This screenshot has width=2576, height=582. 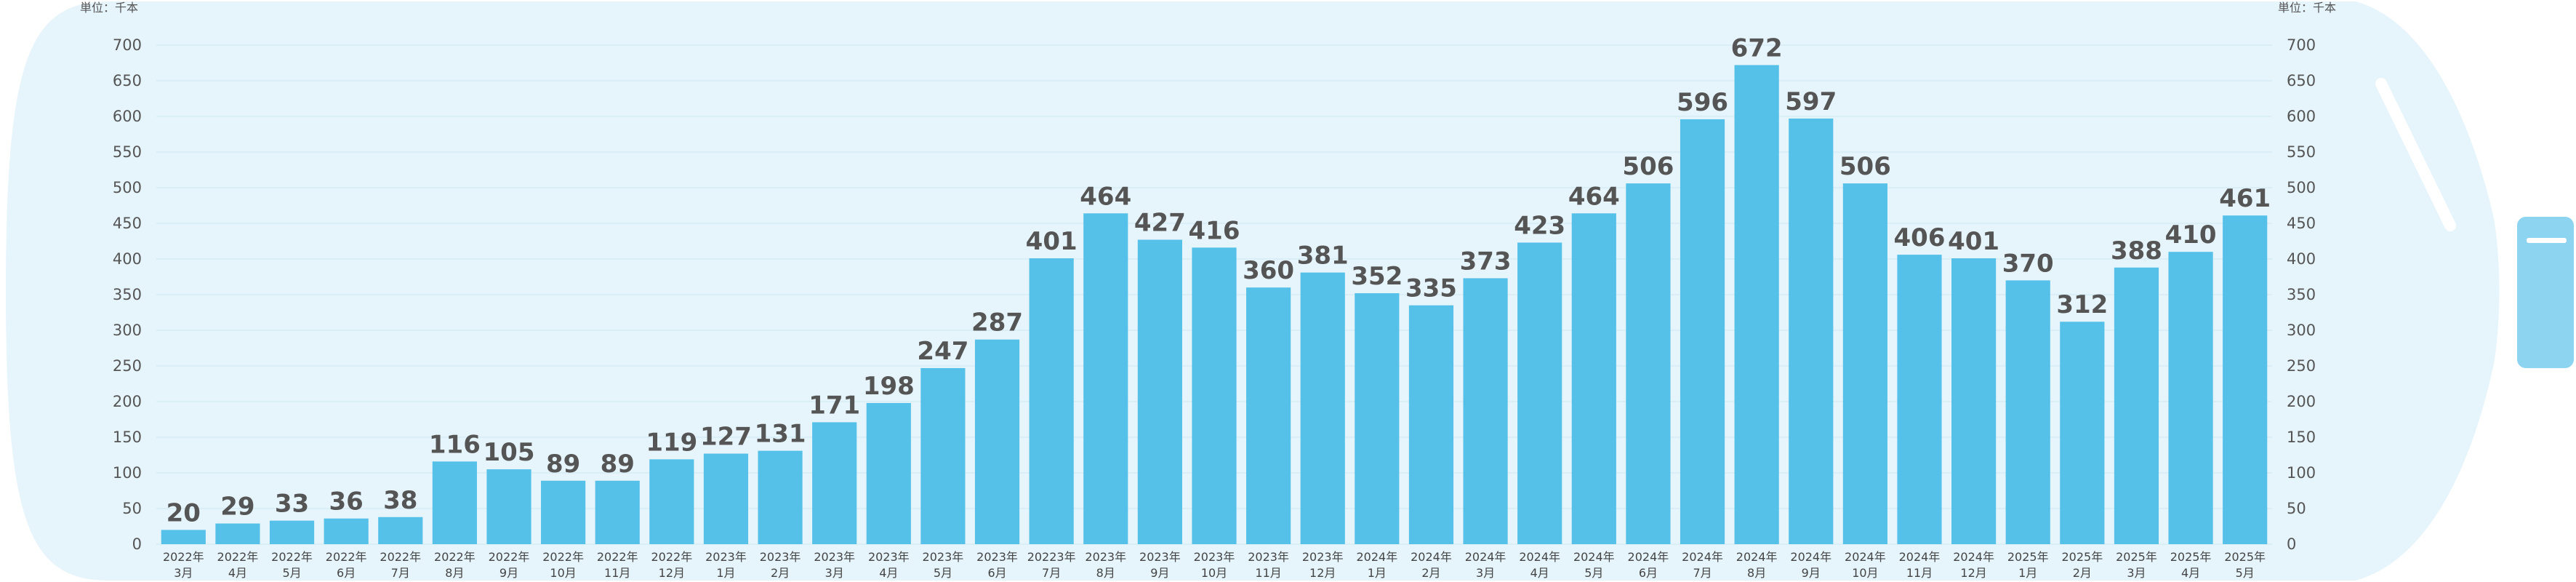 What do you see at coordinates (127, 152) in the screenshot?
I see `y-tick-label-left: 550` at bounding box center [127, 152].